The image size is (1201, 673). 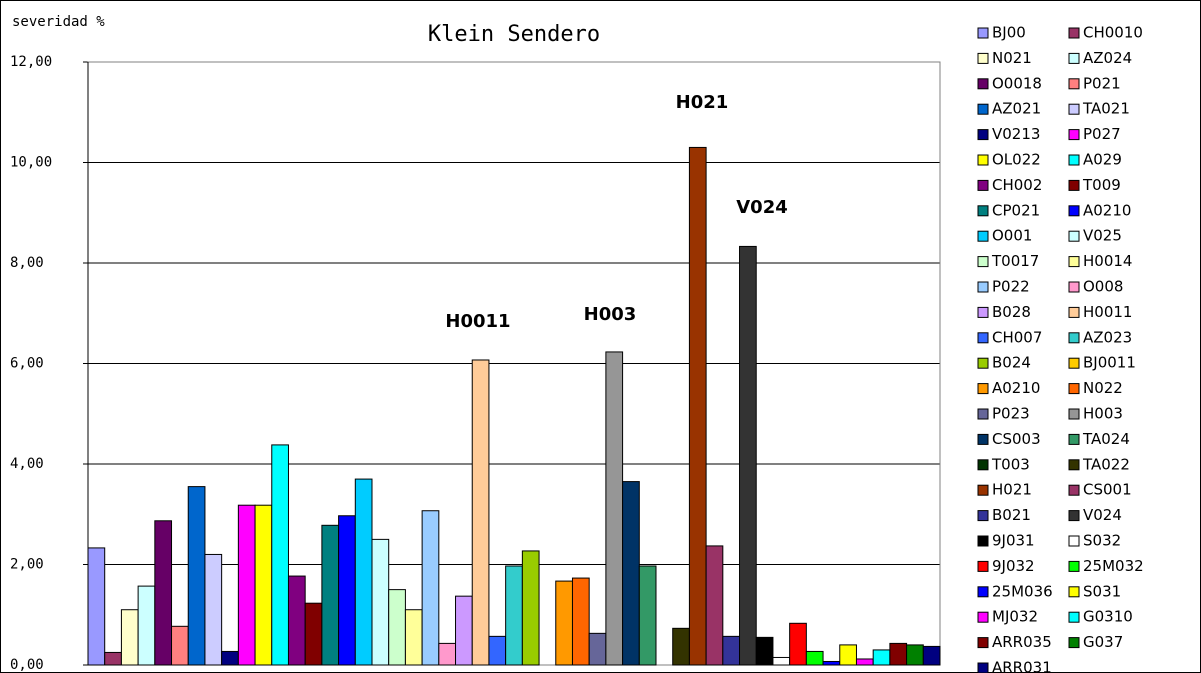 What do you see at coordinates (1108, 617) in the screenshot?
I see `legend-label: G0310` at bounding box center [1108, 617].